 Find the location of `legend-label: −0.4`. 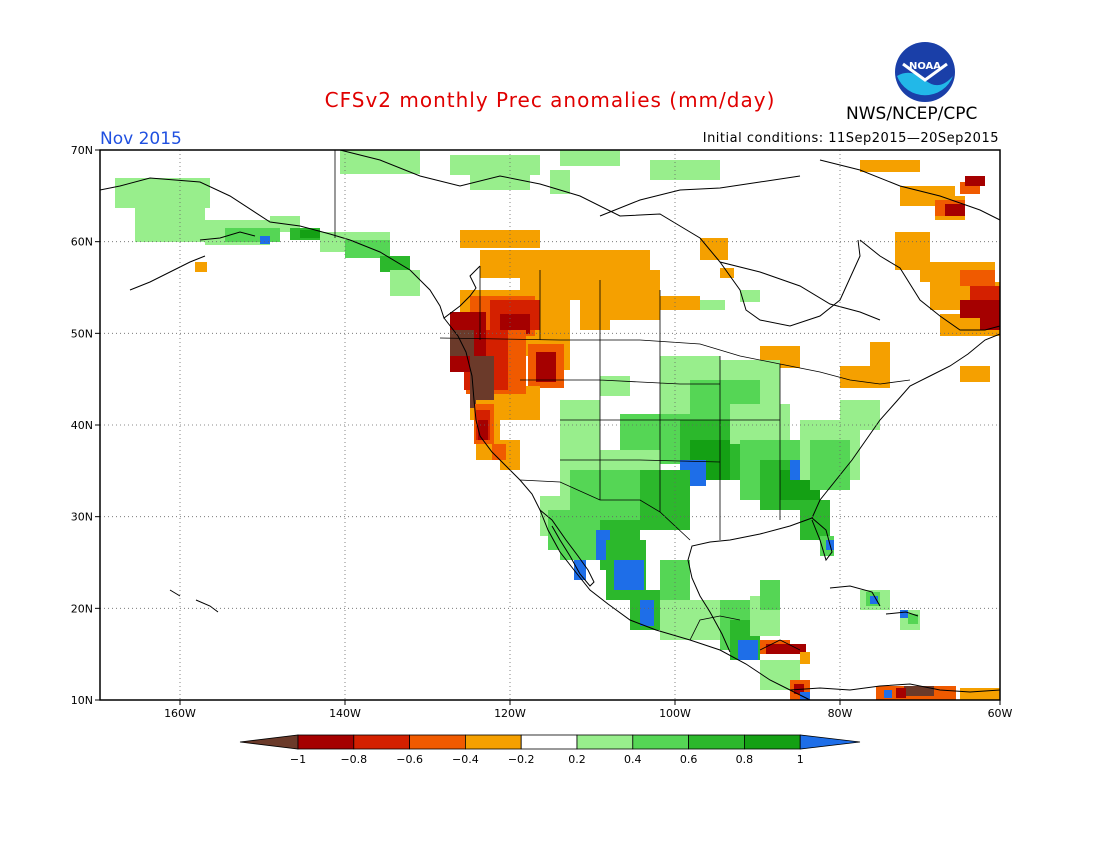

legend-label: −0.4 is located at coordinates (465, 759).